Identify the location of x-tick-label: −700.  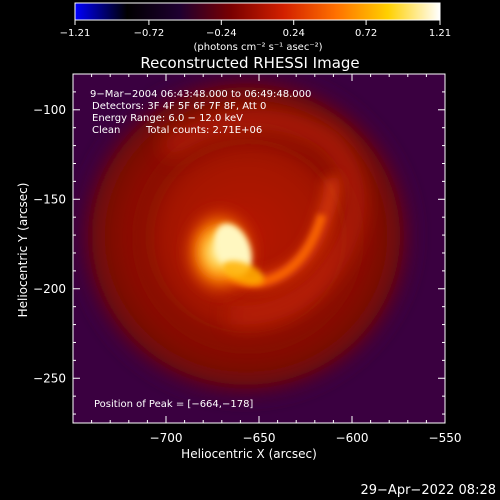
(166, 438).